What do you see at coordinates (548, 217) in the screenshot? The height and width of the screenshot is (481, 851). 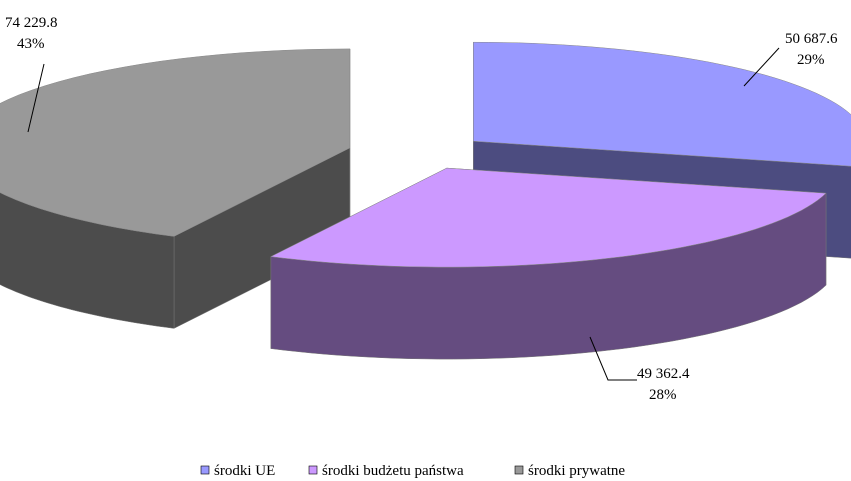 I see `slice-state-top` at bounding box center [548, 217].